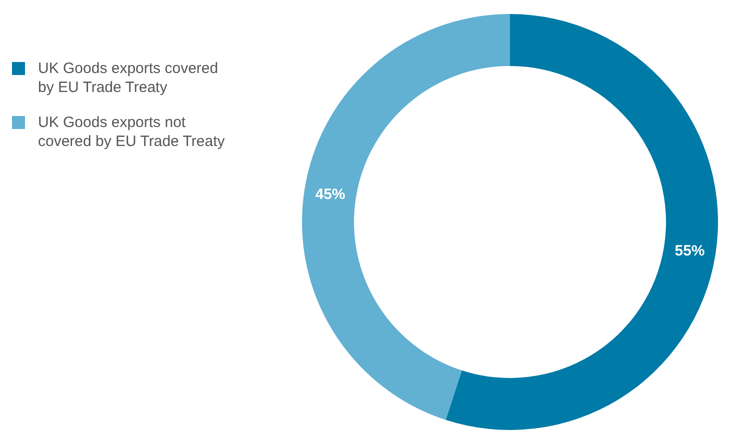 The height and width of the screenshot is (439, 737). Describe the element at coordinates (132, 132) in the screenshot. I see `legend-label: UK Goods exports not covered by EU Trade Treaty` at that location.